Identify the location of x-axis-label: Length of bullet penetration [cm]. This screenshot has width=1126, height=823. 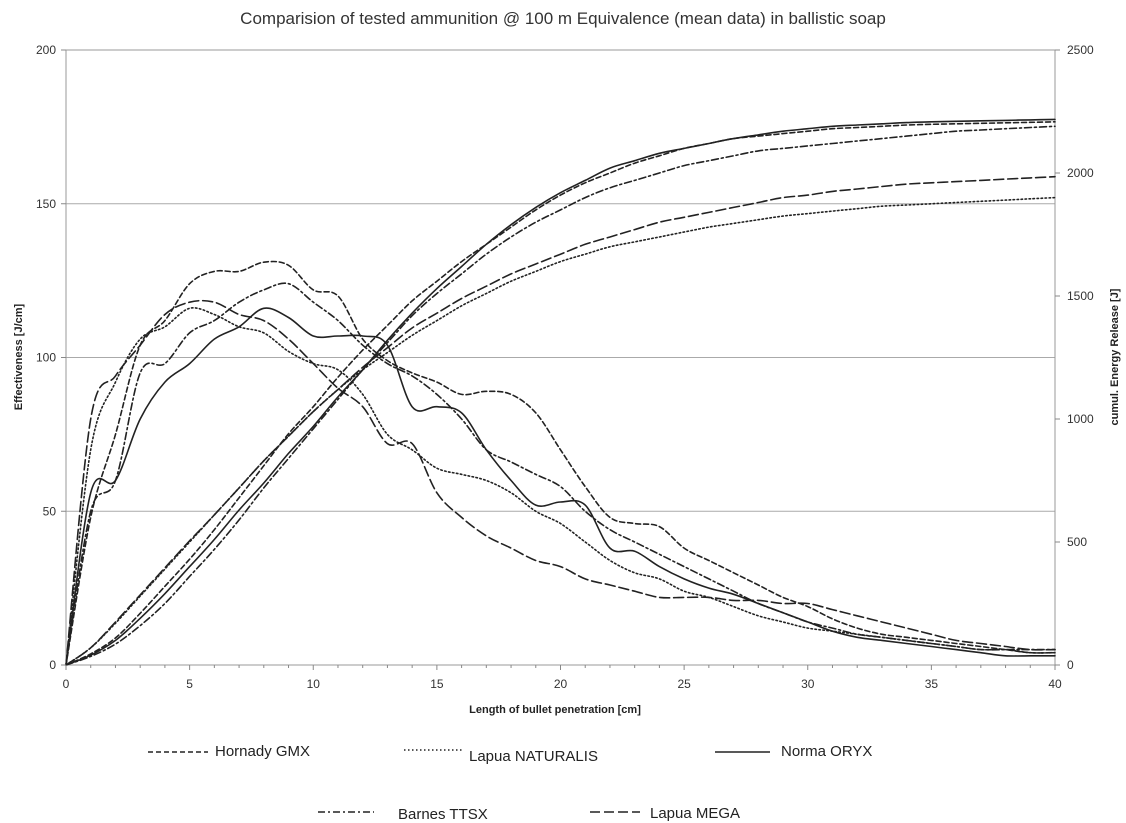
(555, 710).